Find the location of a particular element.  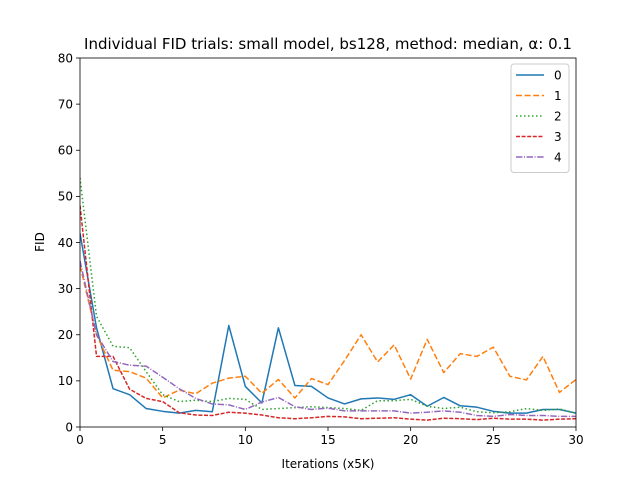

legend-entry-3: 3 is located at coordinates (539, 137).